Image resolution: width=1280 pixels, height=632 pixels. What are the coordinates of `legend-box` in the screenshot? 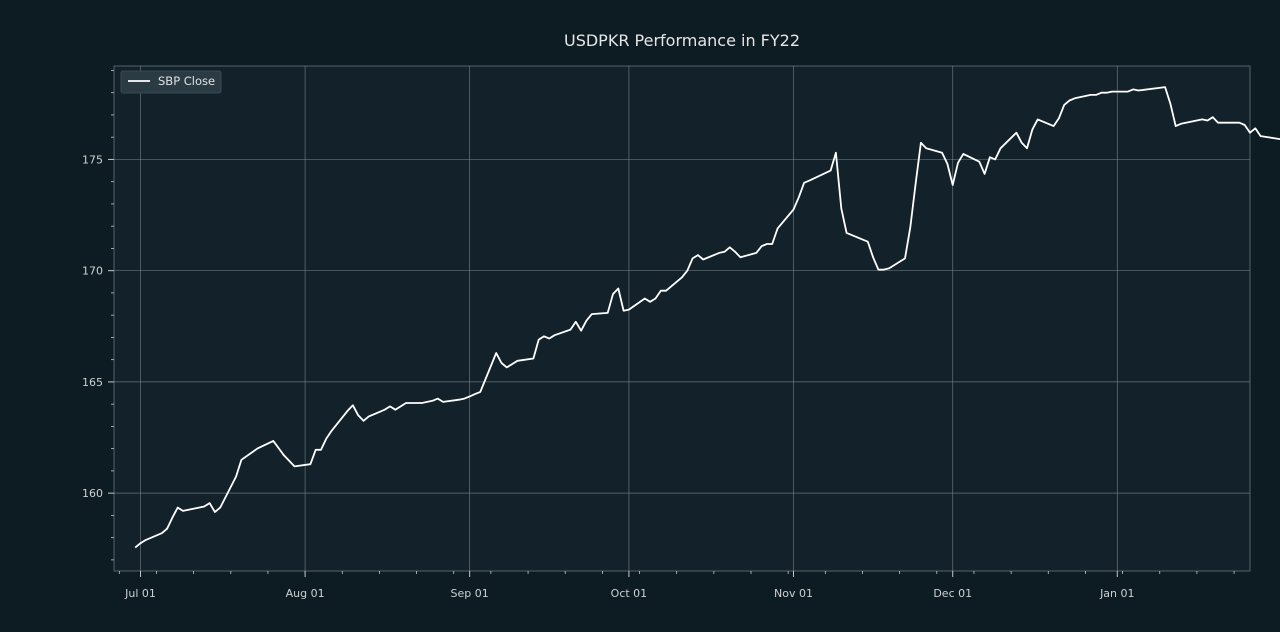 It's located at (171, 82).